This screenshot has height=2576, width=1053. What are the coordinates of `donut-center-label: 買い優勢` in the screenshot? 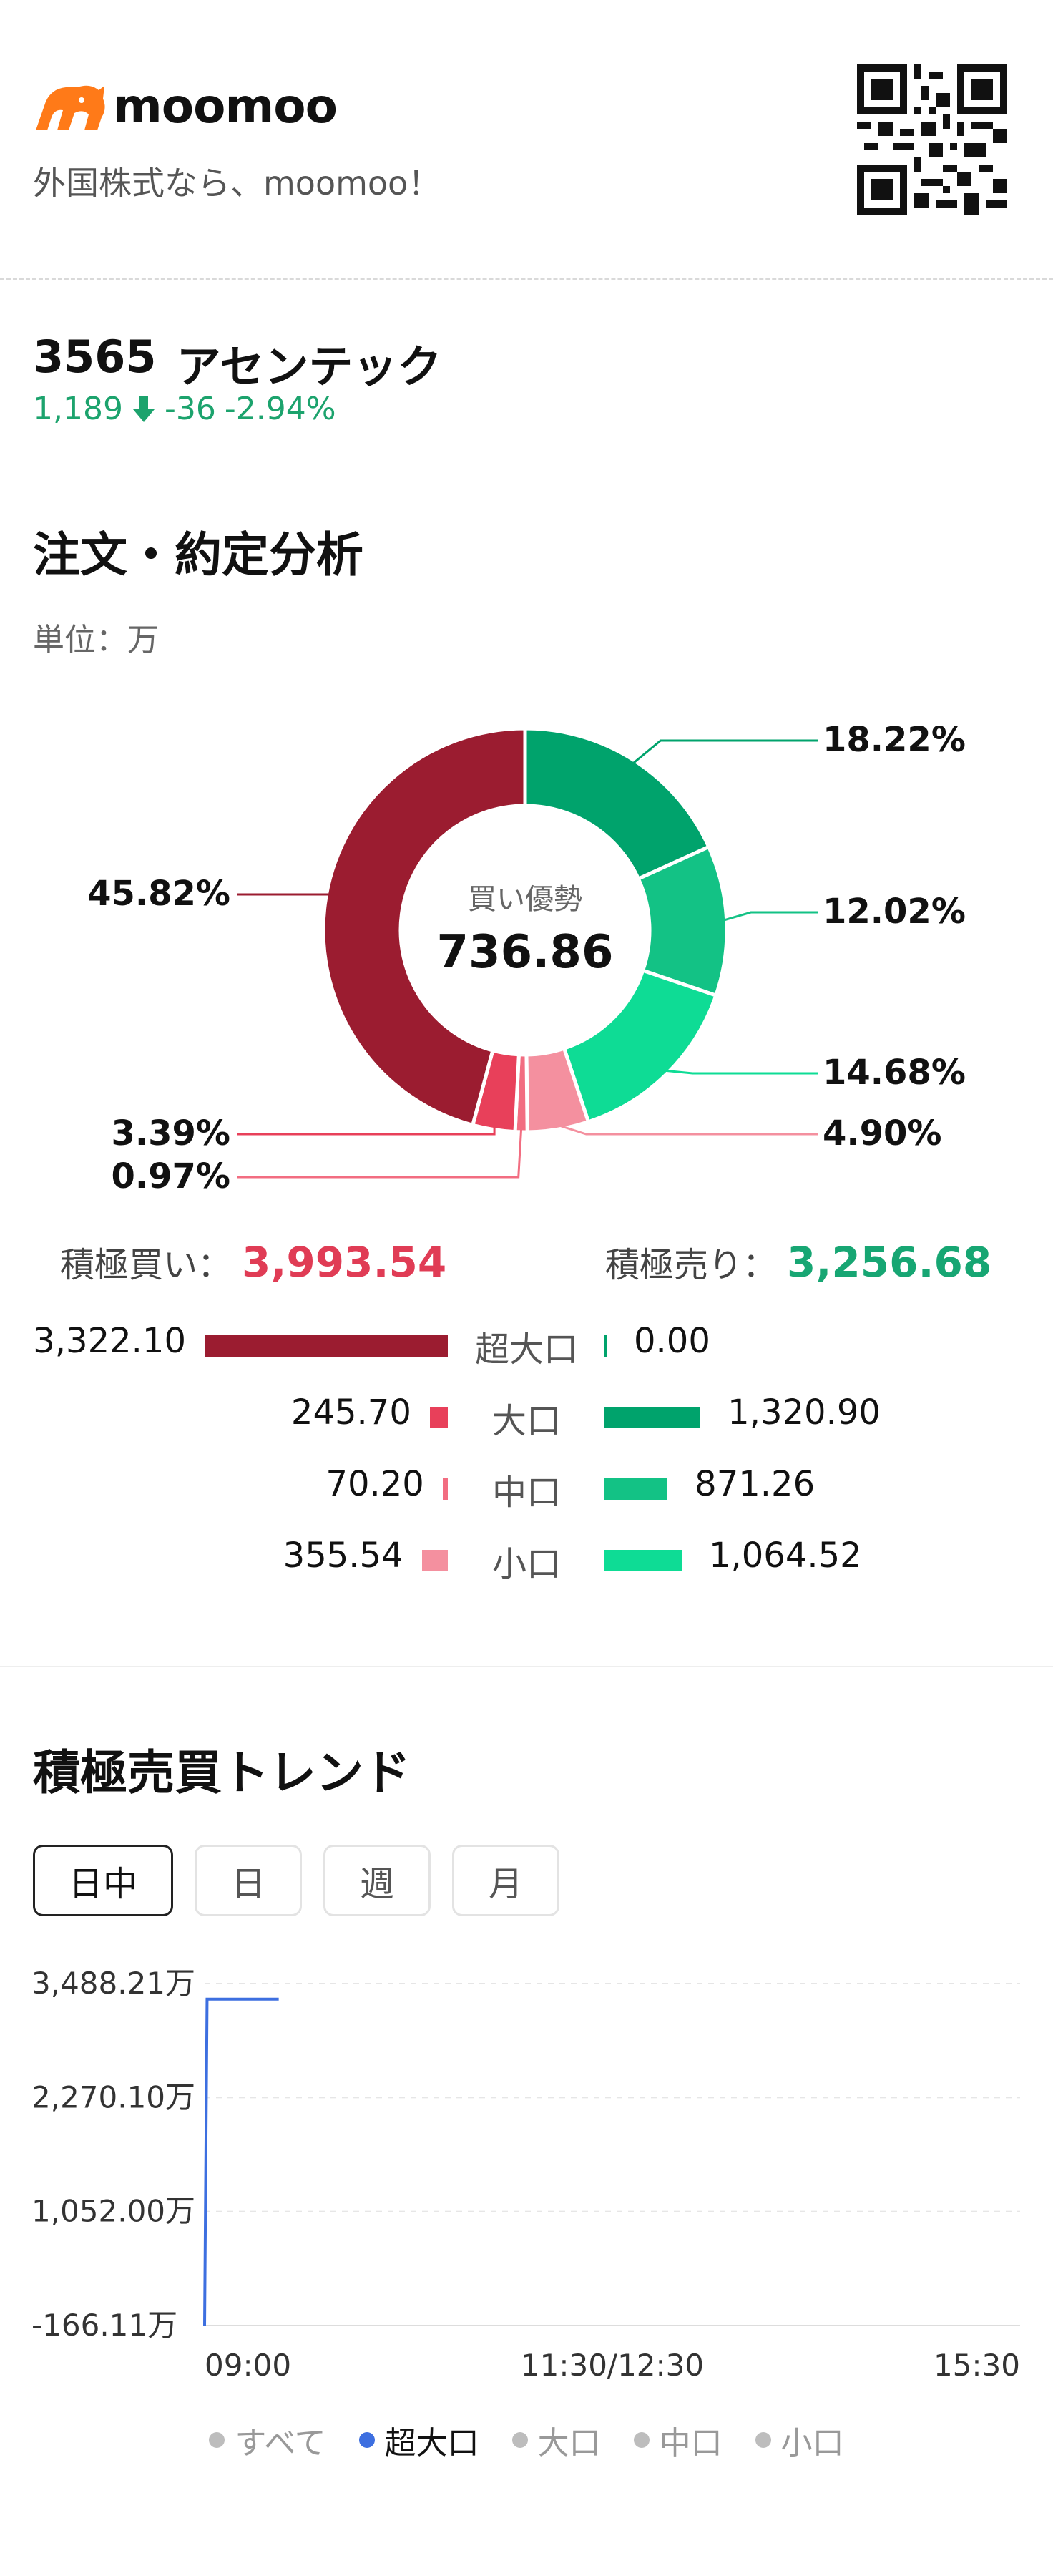 It's located at (525, 899).